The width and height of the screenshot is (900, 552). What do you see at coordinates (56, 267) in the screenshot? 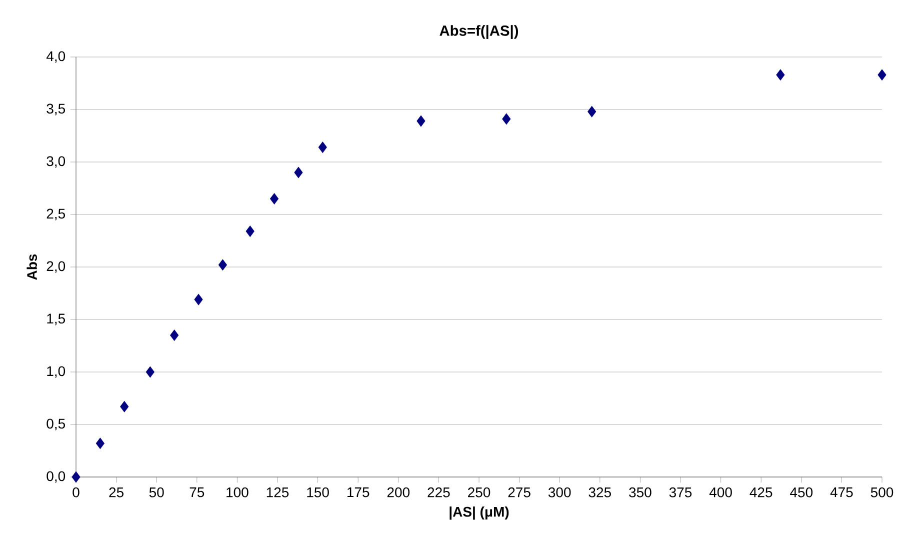
I see `y-tick-label: 2,0` at bounding box center [56, 267].